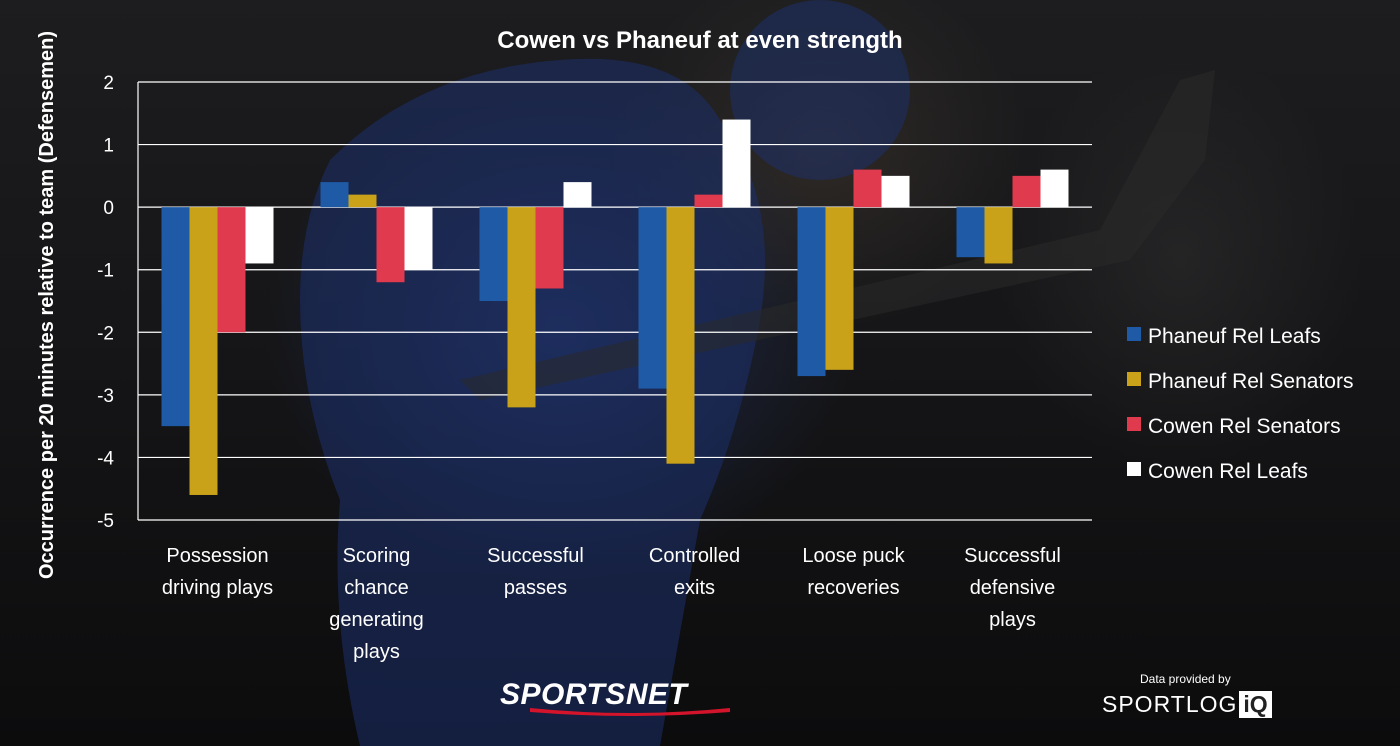  I want to click on category-label: Scoring chance generating plays, so click(376, 604).